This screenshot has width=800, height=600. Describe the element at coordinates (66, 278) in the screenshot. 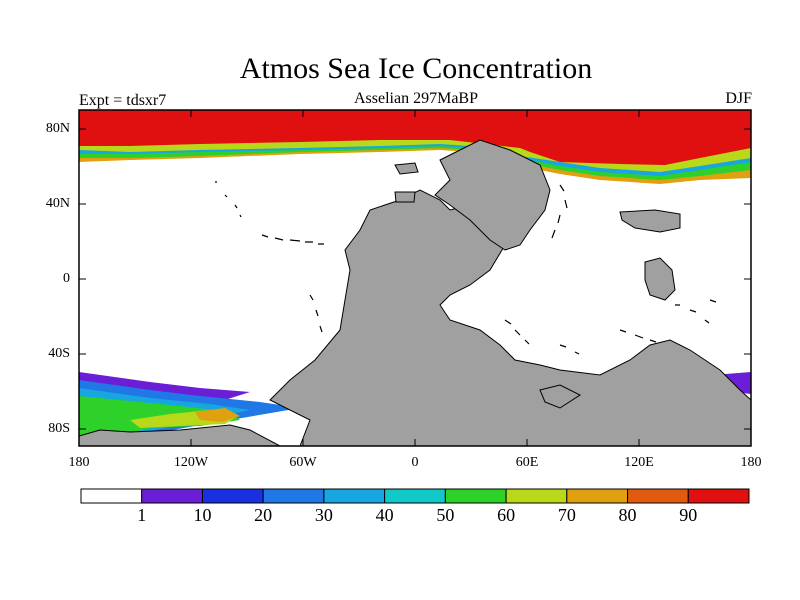

I see `lat-tick-0: 0` at that location.